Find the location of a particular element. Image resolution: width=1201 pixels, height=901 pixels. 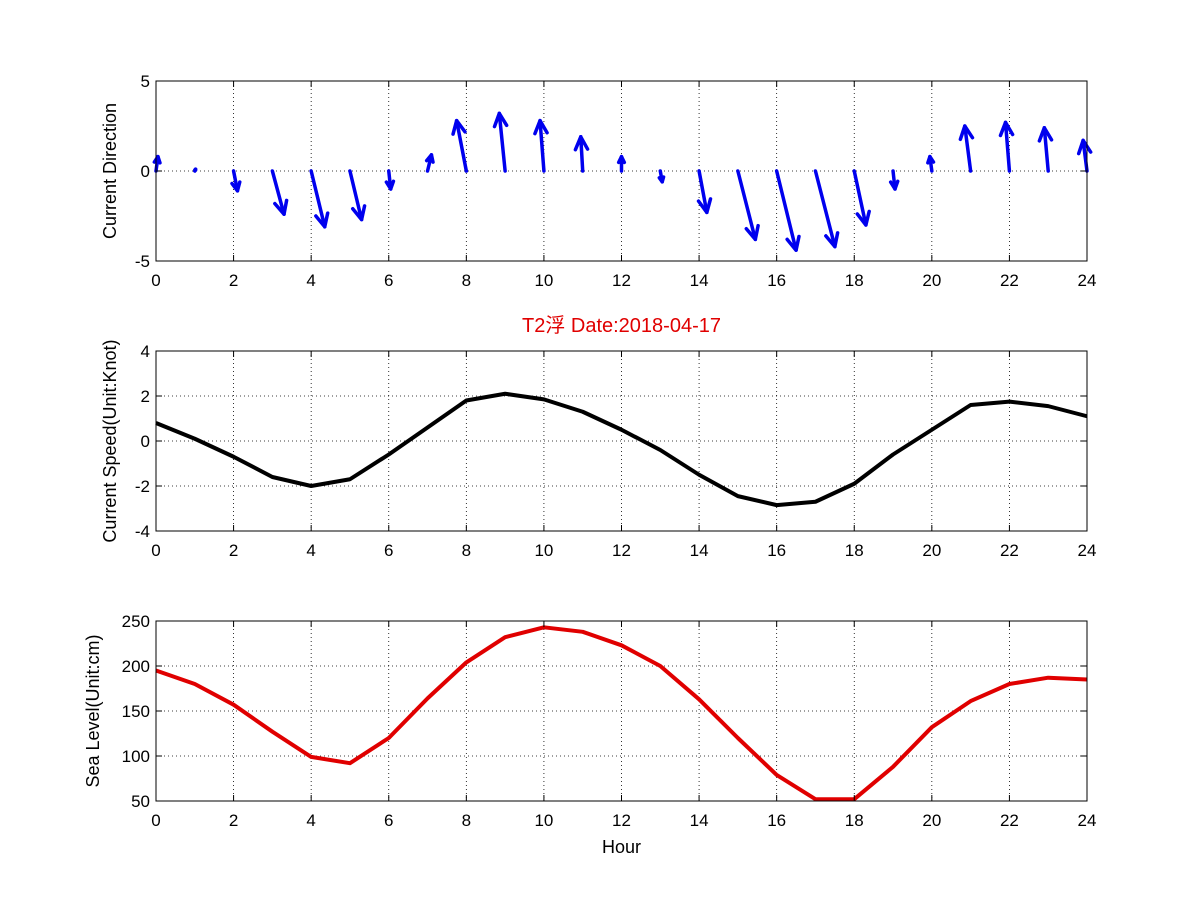

y-tick-label: -4 is located at coordinates (142, 531).